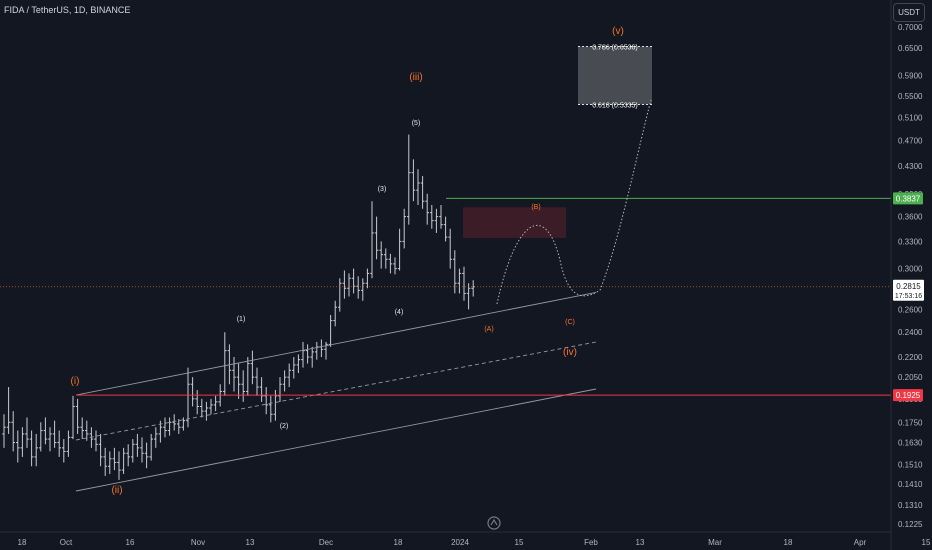 Image resolution: width=932 pixels, height=550 pixels. What do you see at coordinates (66, 542) in the screenshot?
I see `time-tick-label: Oct` at bounding box center [66, 542].